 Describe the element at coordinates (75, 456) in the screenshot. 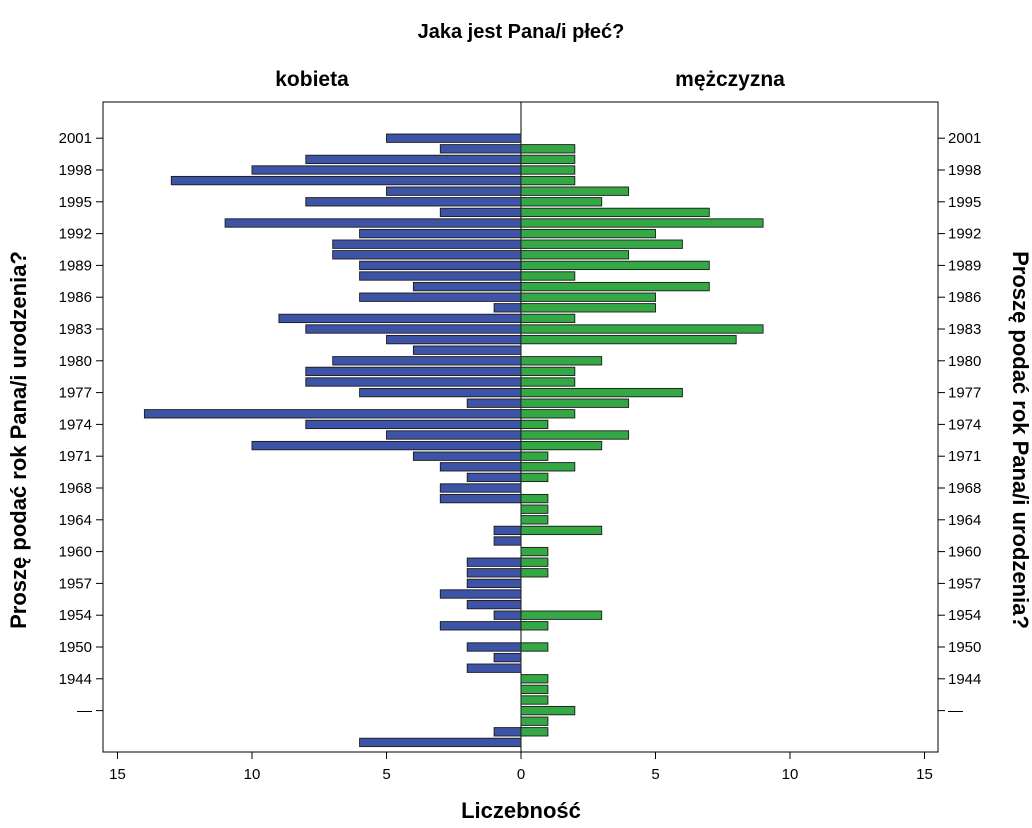

I see `y-tick-label-left-10: 1971` at that location.